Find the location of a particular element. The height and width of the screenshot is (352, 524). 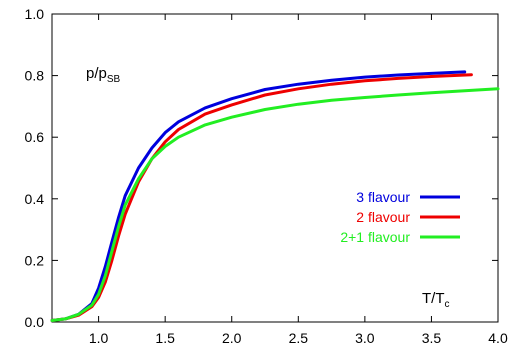

legend: 3 flavour 2 flavour 2+1 flavour is located at coordinates (400, 217).